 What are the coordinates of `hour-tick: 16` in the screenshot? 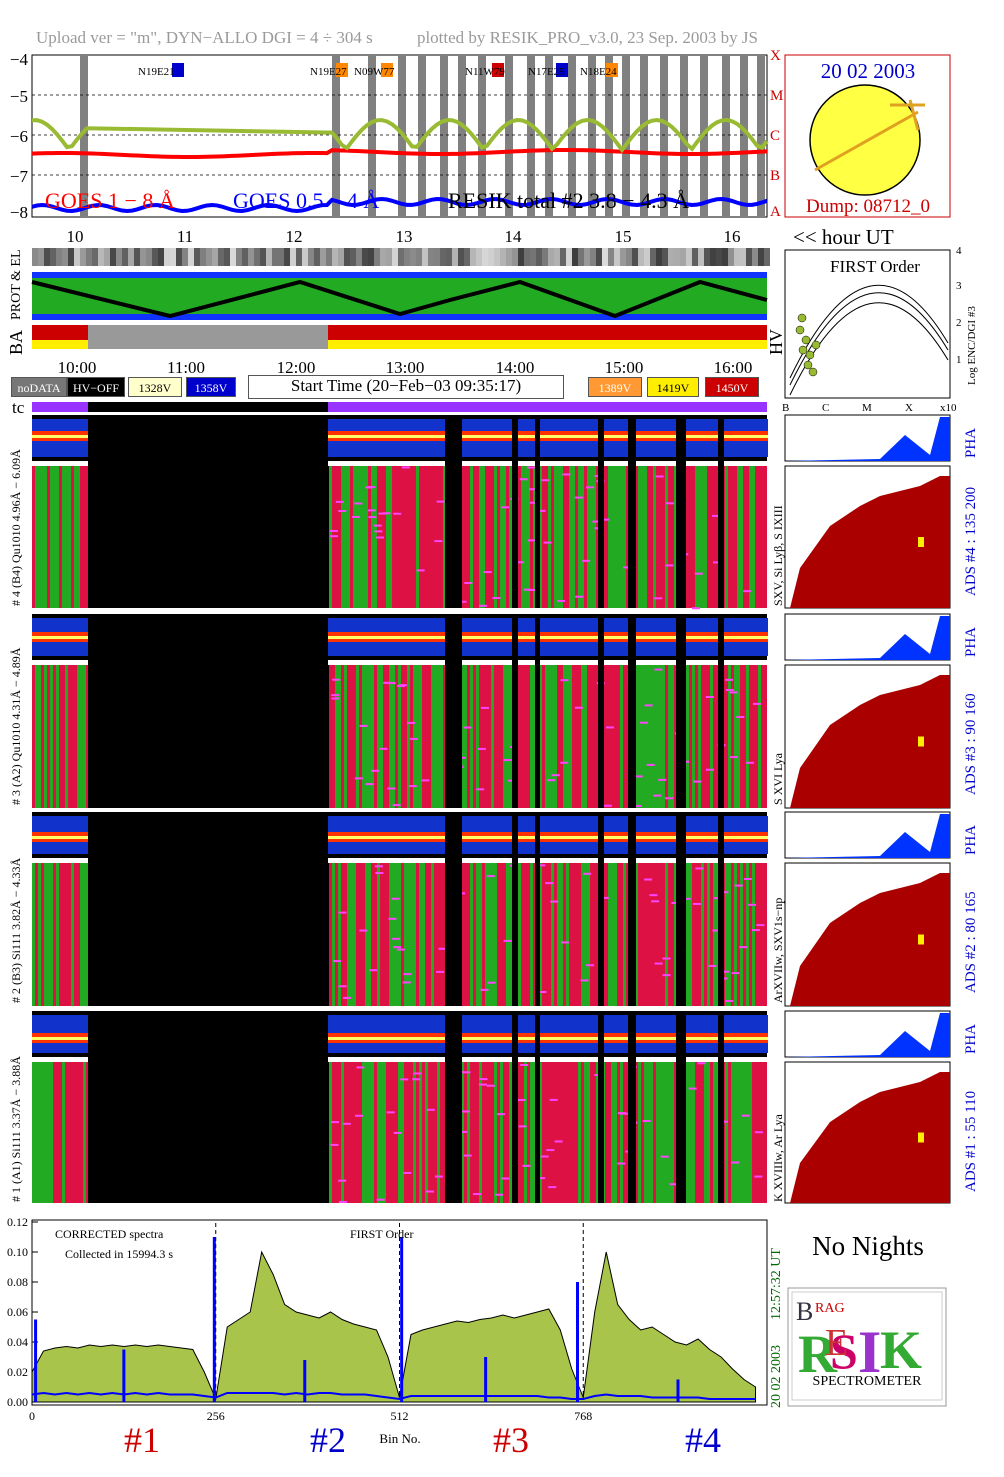 It's located at (732, 236).